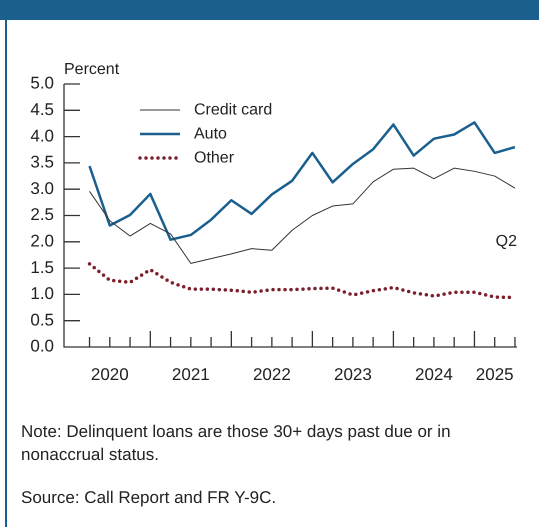 This screenshot has height=527, width=539. What do you see at coordinates (495, 374) in the screenshot?
I see `x-tick-label: 2025` at bounding box center [495, 374].